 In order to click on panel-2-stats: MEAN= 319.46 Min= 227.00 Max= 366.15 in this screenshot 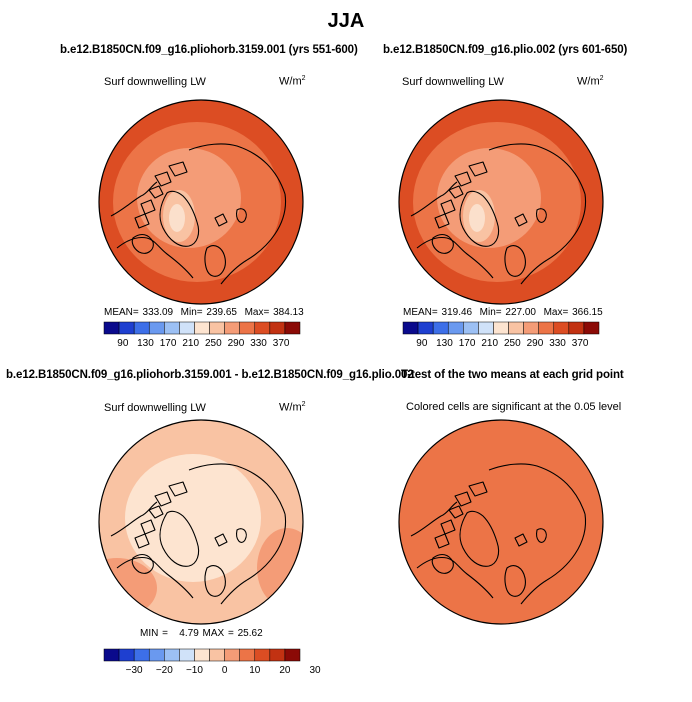, I will do `click(503, 312)`.